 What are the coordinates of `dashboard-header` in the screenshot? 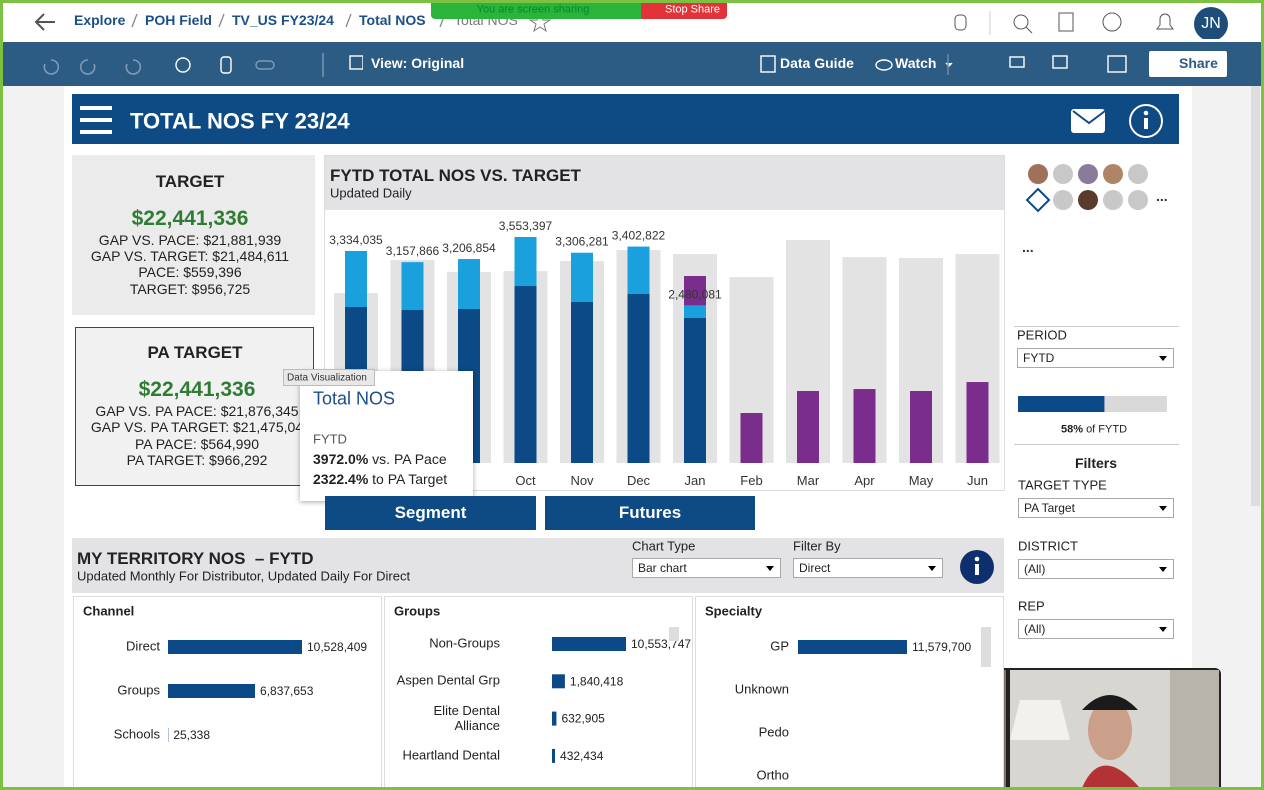 It's located at (625, 119).